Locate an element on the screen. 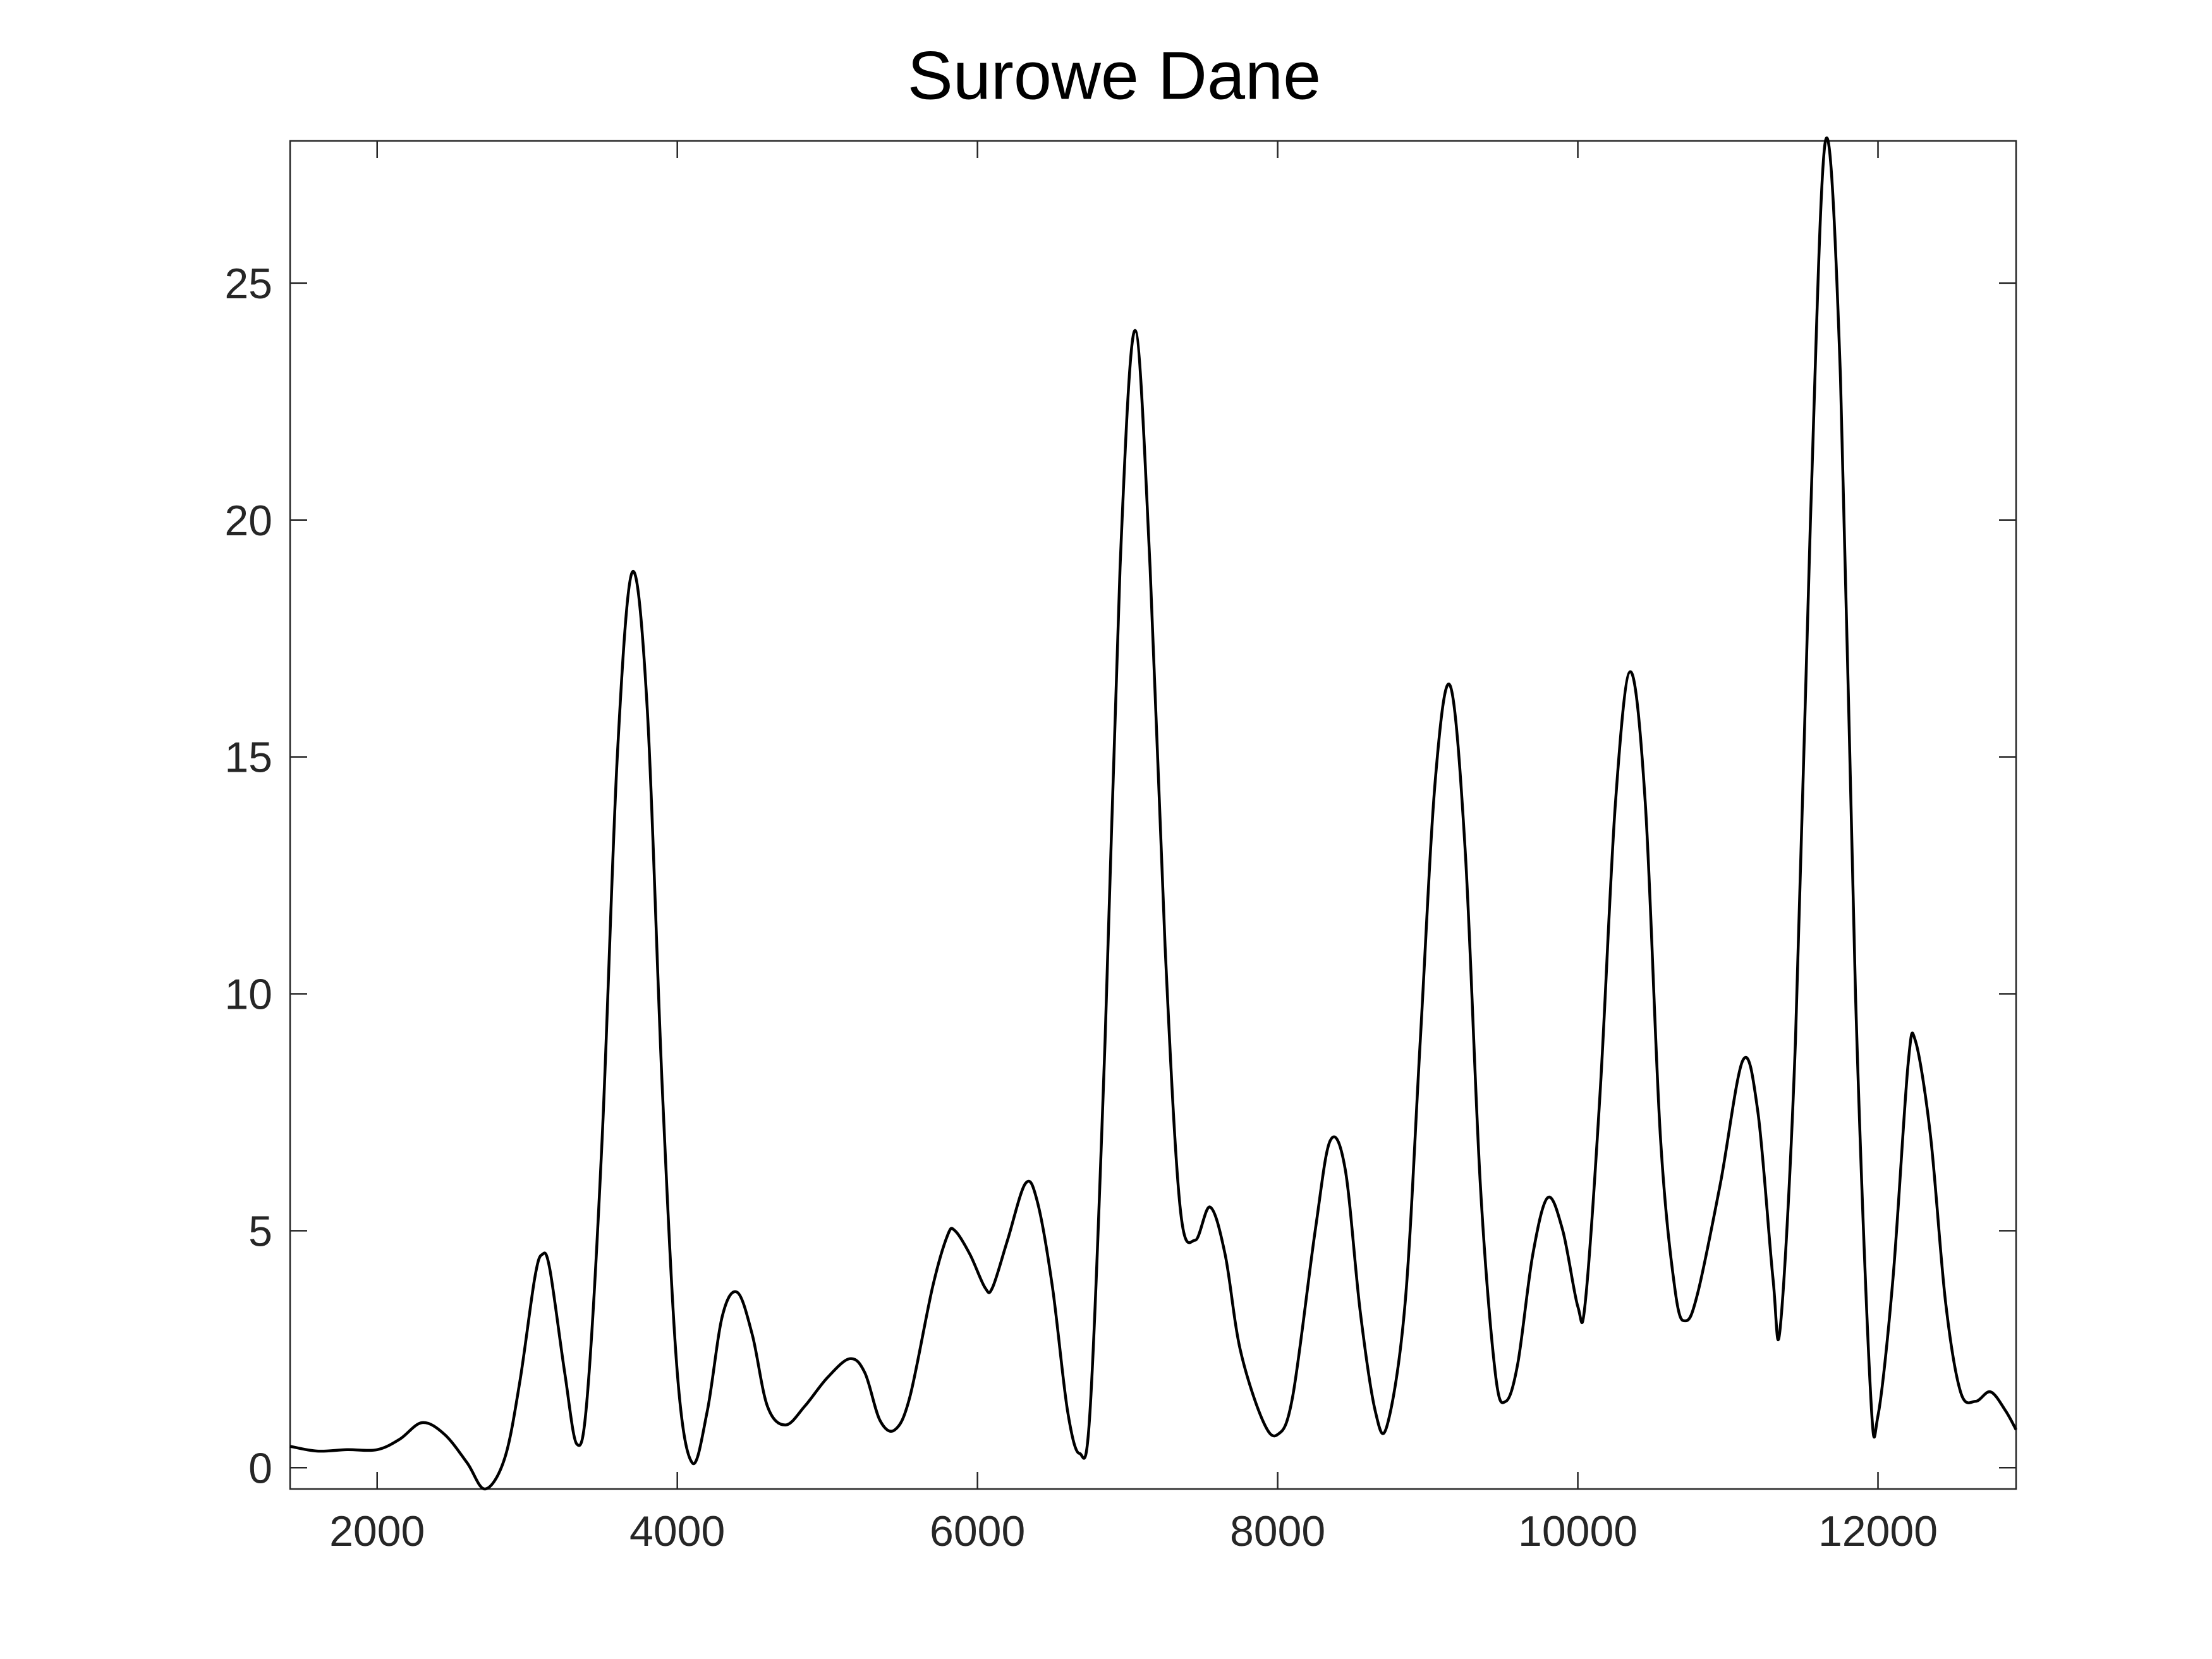 The width and height of the screenshot is (2212, 1659). x-tick-label: 2000 is located at coordinates (377, 1531).